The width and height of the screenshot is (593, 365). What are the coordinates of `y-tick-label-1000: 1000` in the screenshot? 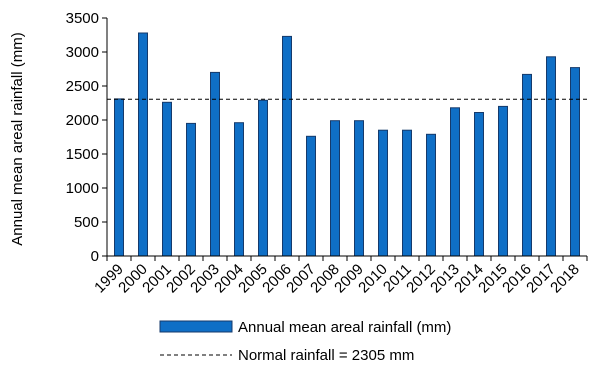 It's located at (82, 188).